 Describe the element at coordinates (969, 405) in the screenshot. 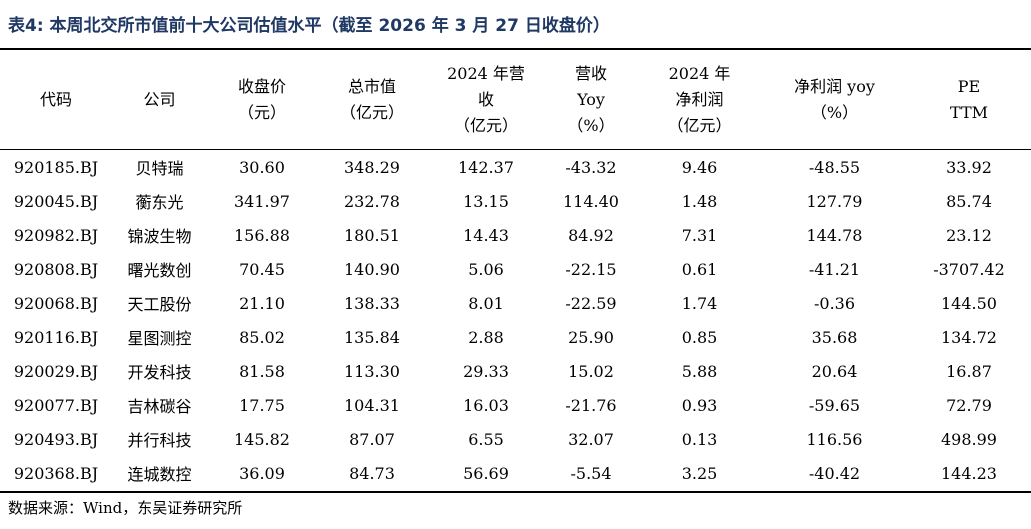

I see `table-cell: 72.79` at that location.